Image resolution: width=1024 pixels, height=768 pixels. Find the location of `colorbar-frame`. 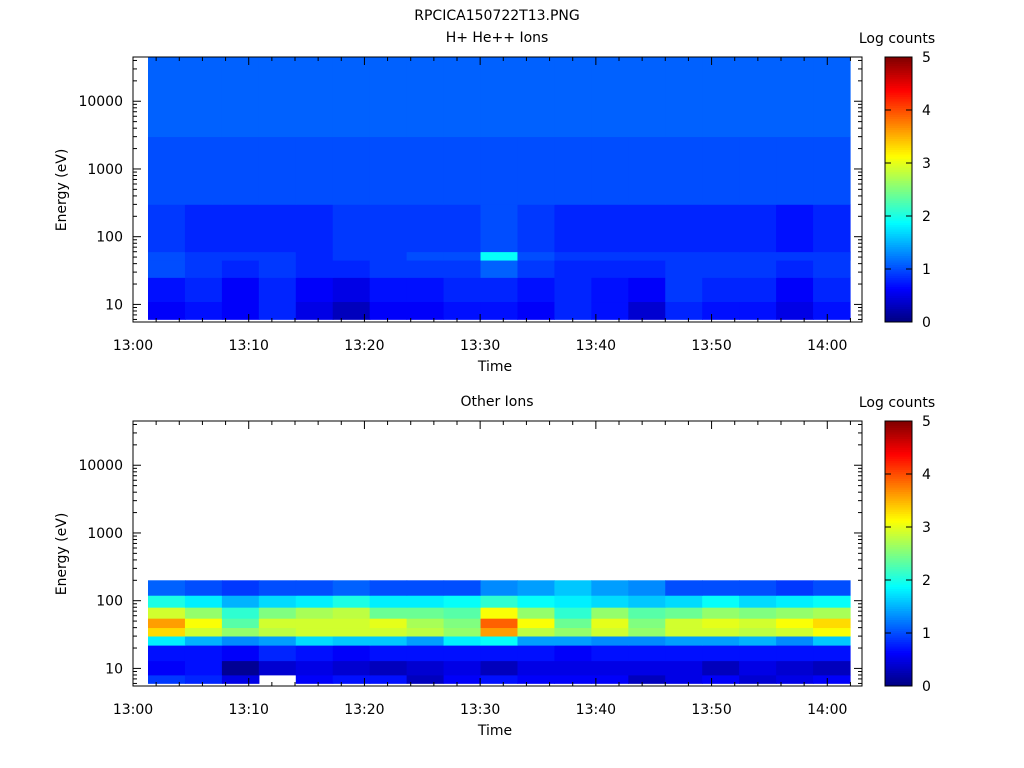

colorbar-frame is located at coordinates (898, 553).